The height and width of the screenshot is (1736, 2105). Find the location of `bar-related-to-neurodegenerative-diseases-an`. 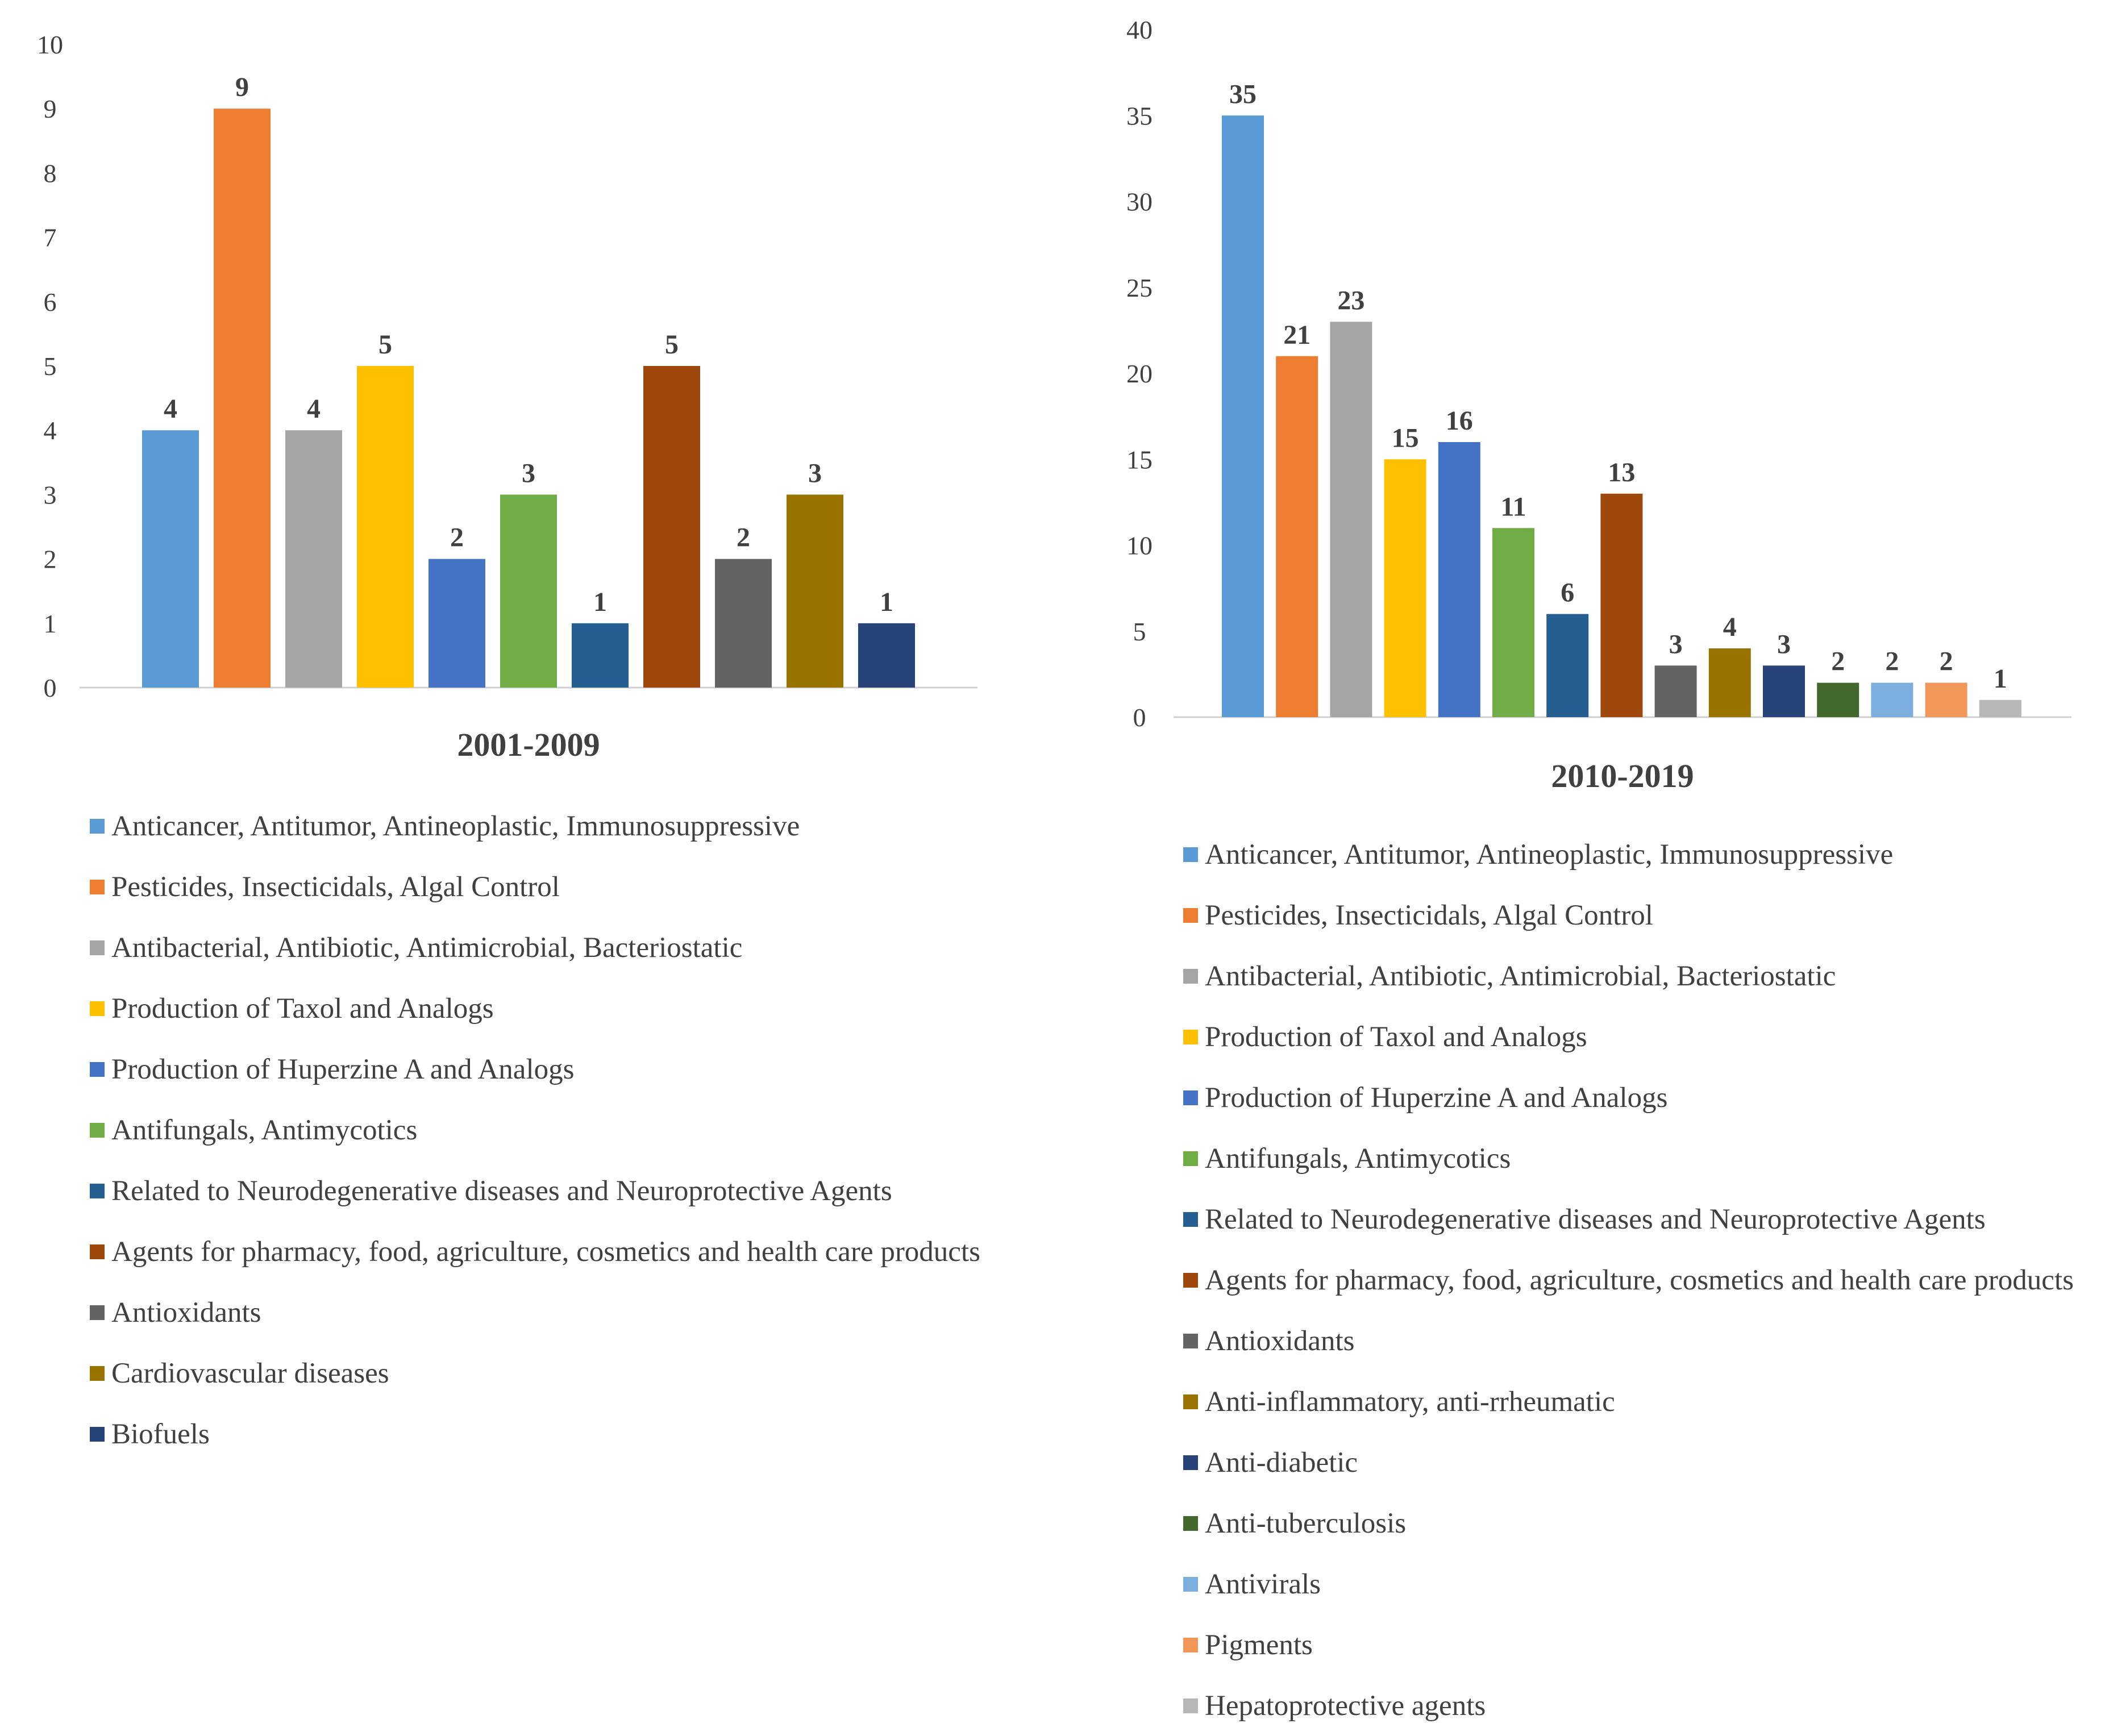

bar-related-to-neurodegenerative-diseases-an is located at coordinates (1567, 665).